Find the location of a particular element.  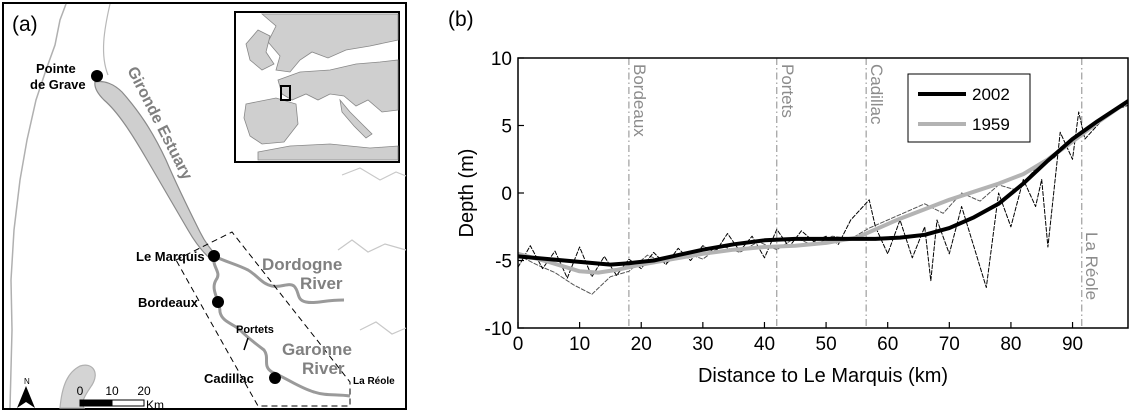

label-portets: Portets is located at coordinates (255, 330).